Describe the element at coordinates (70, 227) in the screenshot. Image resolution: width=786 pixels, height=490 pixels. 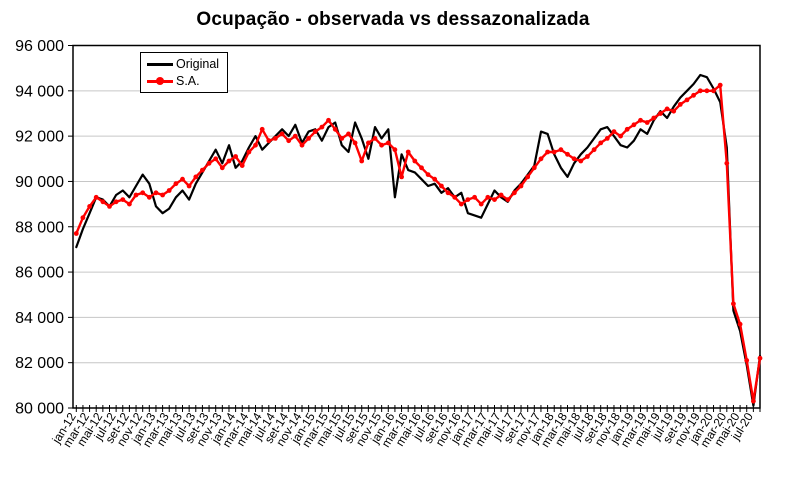
I see `y-axis-ticks` at that location.